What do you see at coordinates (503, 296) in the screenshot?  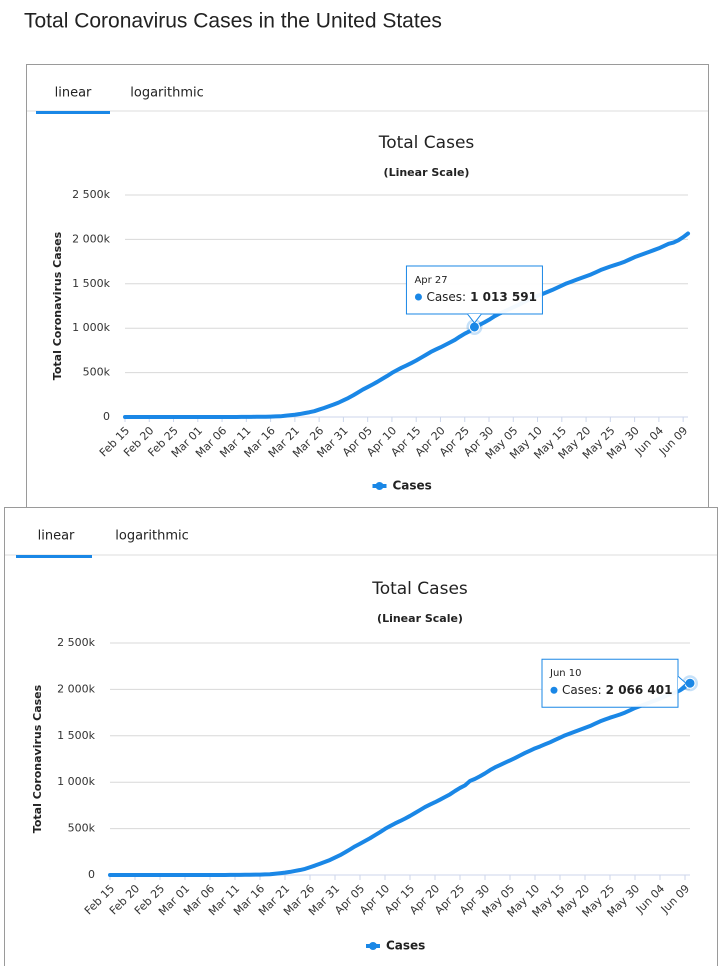 I see `tooltip-value: 1 013 591` at bounding box center [503, 296].